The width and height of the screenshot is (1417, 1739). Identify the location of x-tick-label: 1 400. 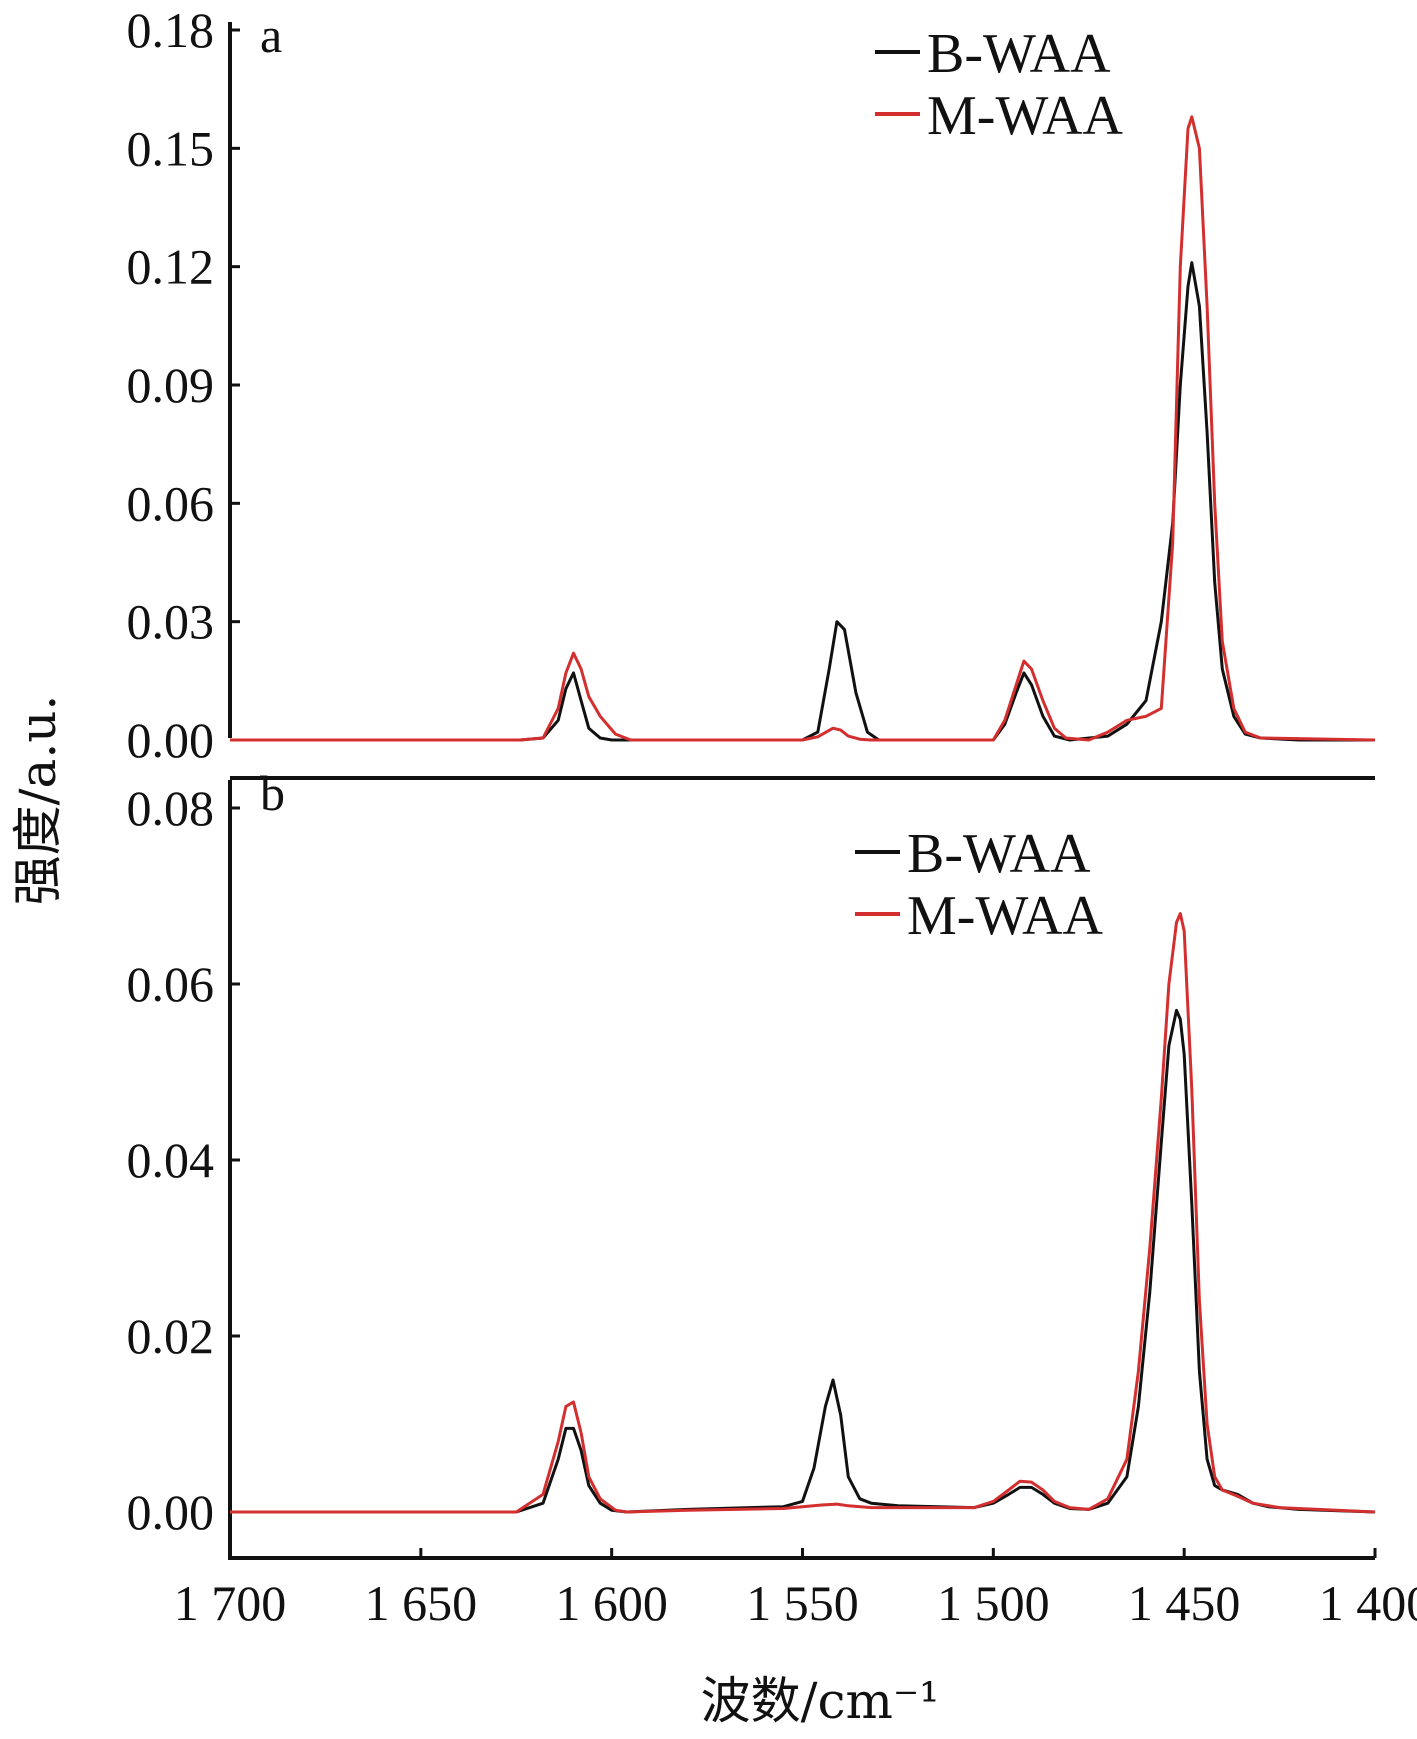
(1368, 1603).